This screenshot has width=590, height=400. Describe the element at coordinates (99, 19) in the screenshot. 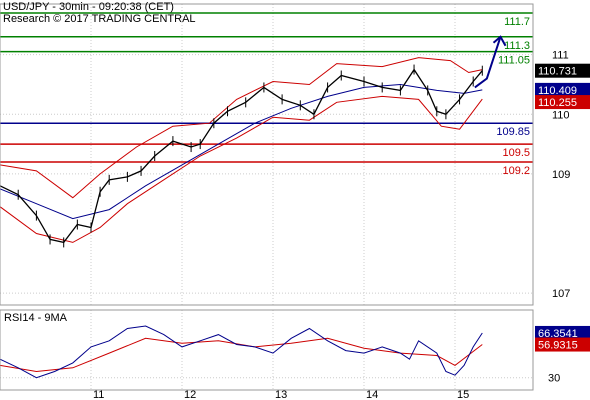

I see `chart-copyright: Research © 2017 TRADING CENTRAL` at that location.